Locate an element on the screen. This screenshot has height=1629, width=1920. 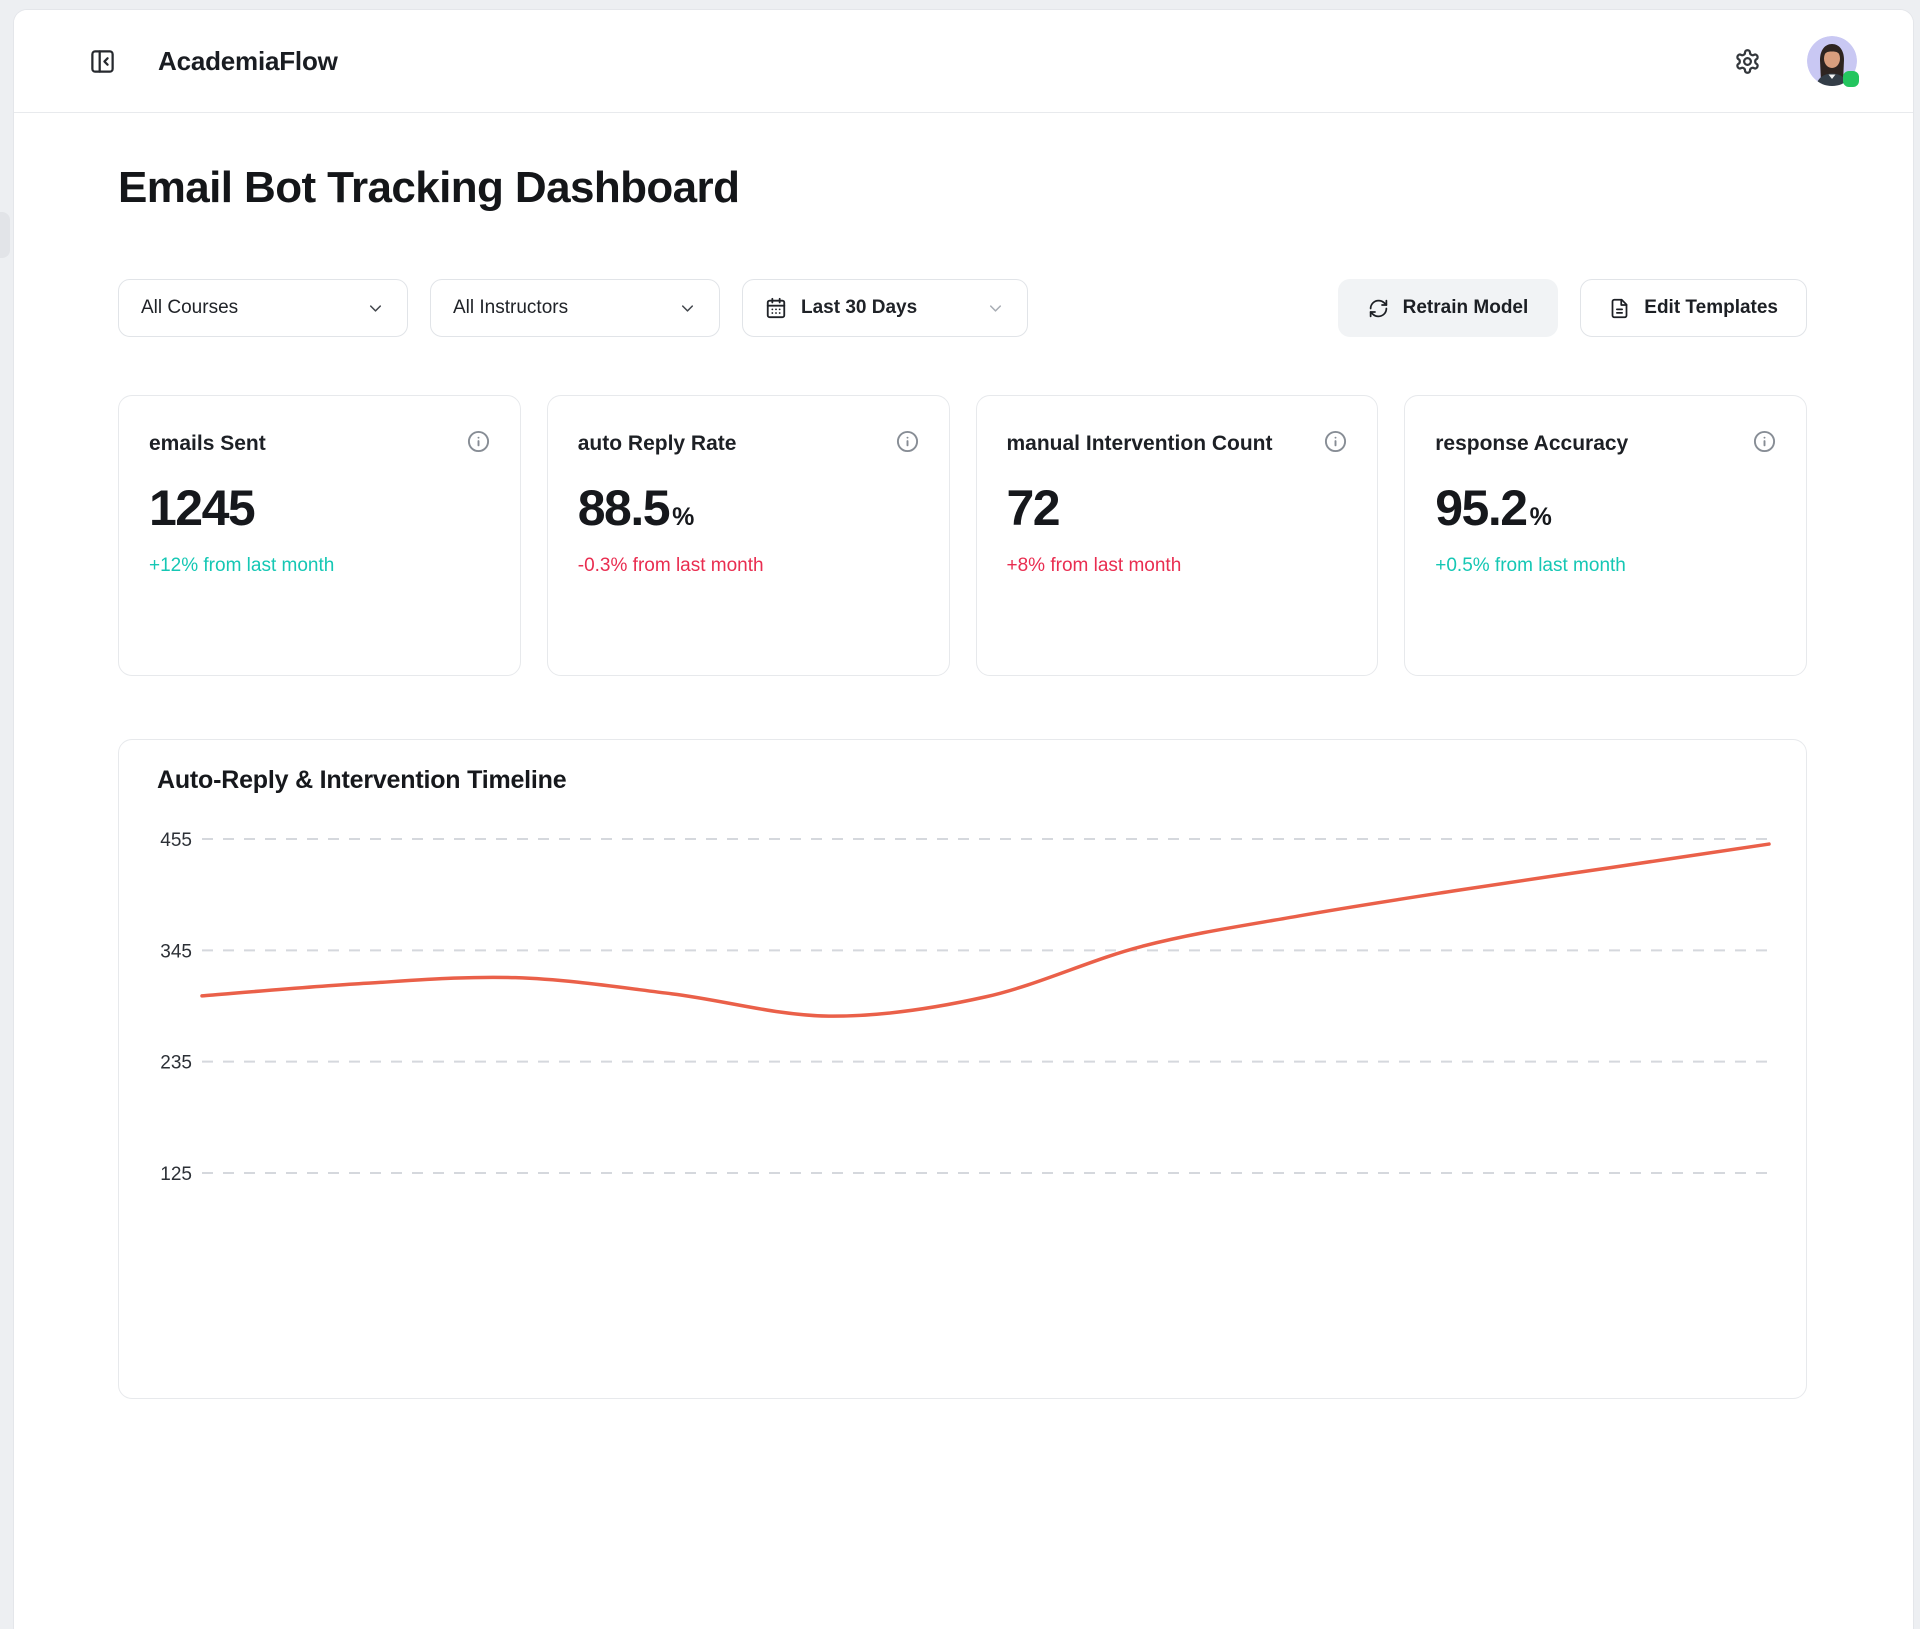
stat-label: response Accuracy is located at coordinates (1532, 443).